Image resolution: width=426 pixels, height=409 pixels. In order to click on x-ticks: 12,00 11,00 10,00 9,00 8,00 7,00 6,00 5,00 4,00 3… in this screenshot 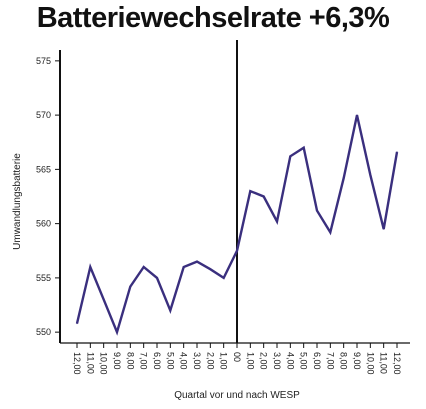, I will do `click(237, 359)`.